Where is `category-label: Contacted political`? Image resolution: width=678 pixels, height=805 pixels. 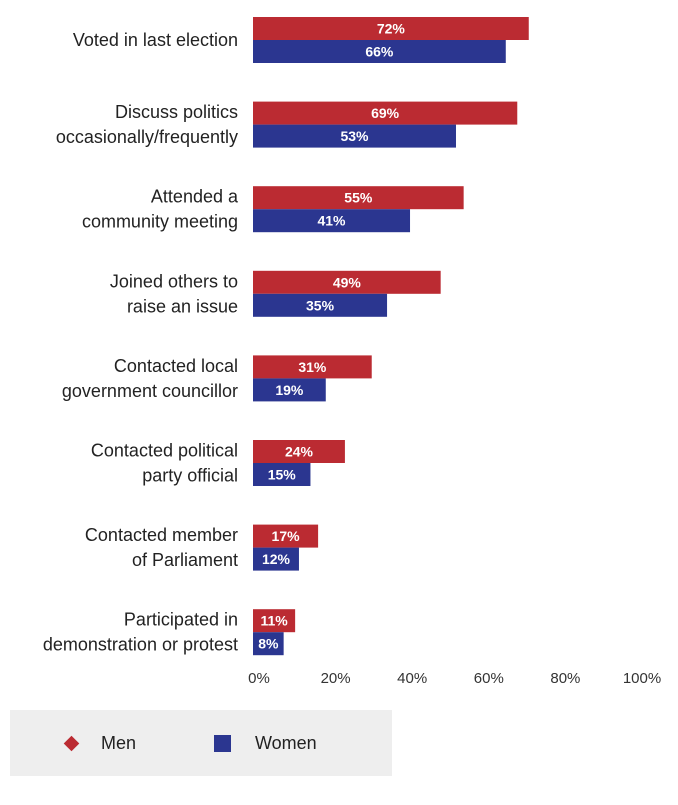 category-label: Contacted political is located at coordinates (164, 451).